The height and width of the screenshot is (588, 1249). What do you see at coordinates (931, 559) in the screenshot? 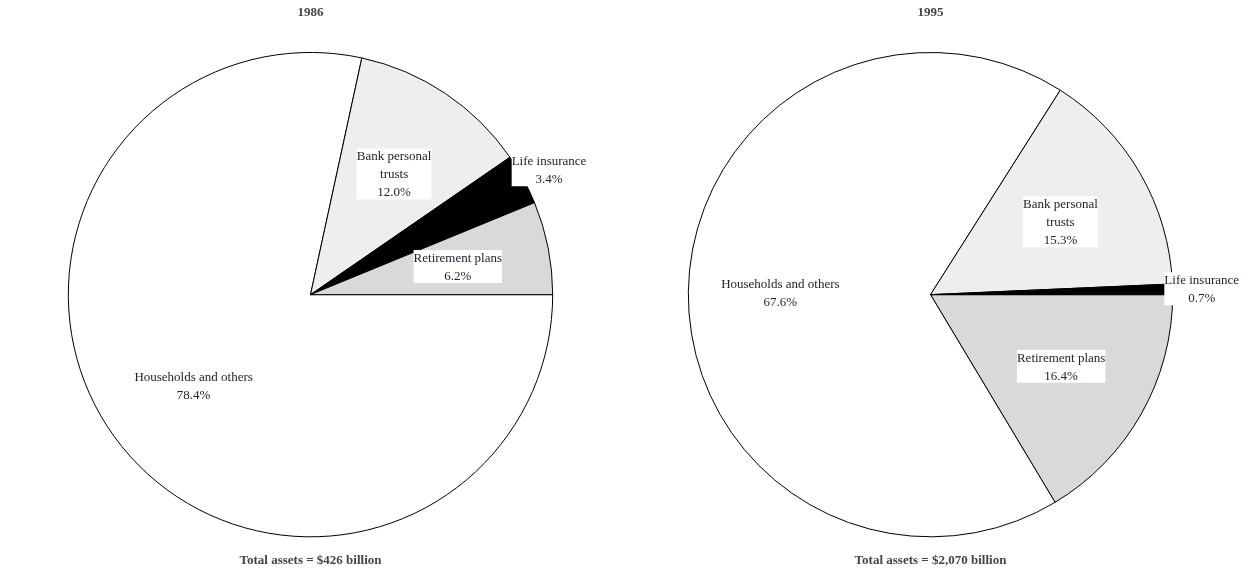
I see `text: Total assets = $2,070 billion` at bounding box center [931, 559].